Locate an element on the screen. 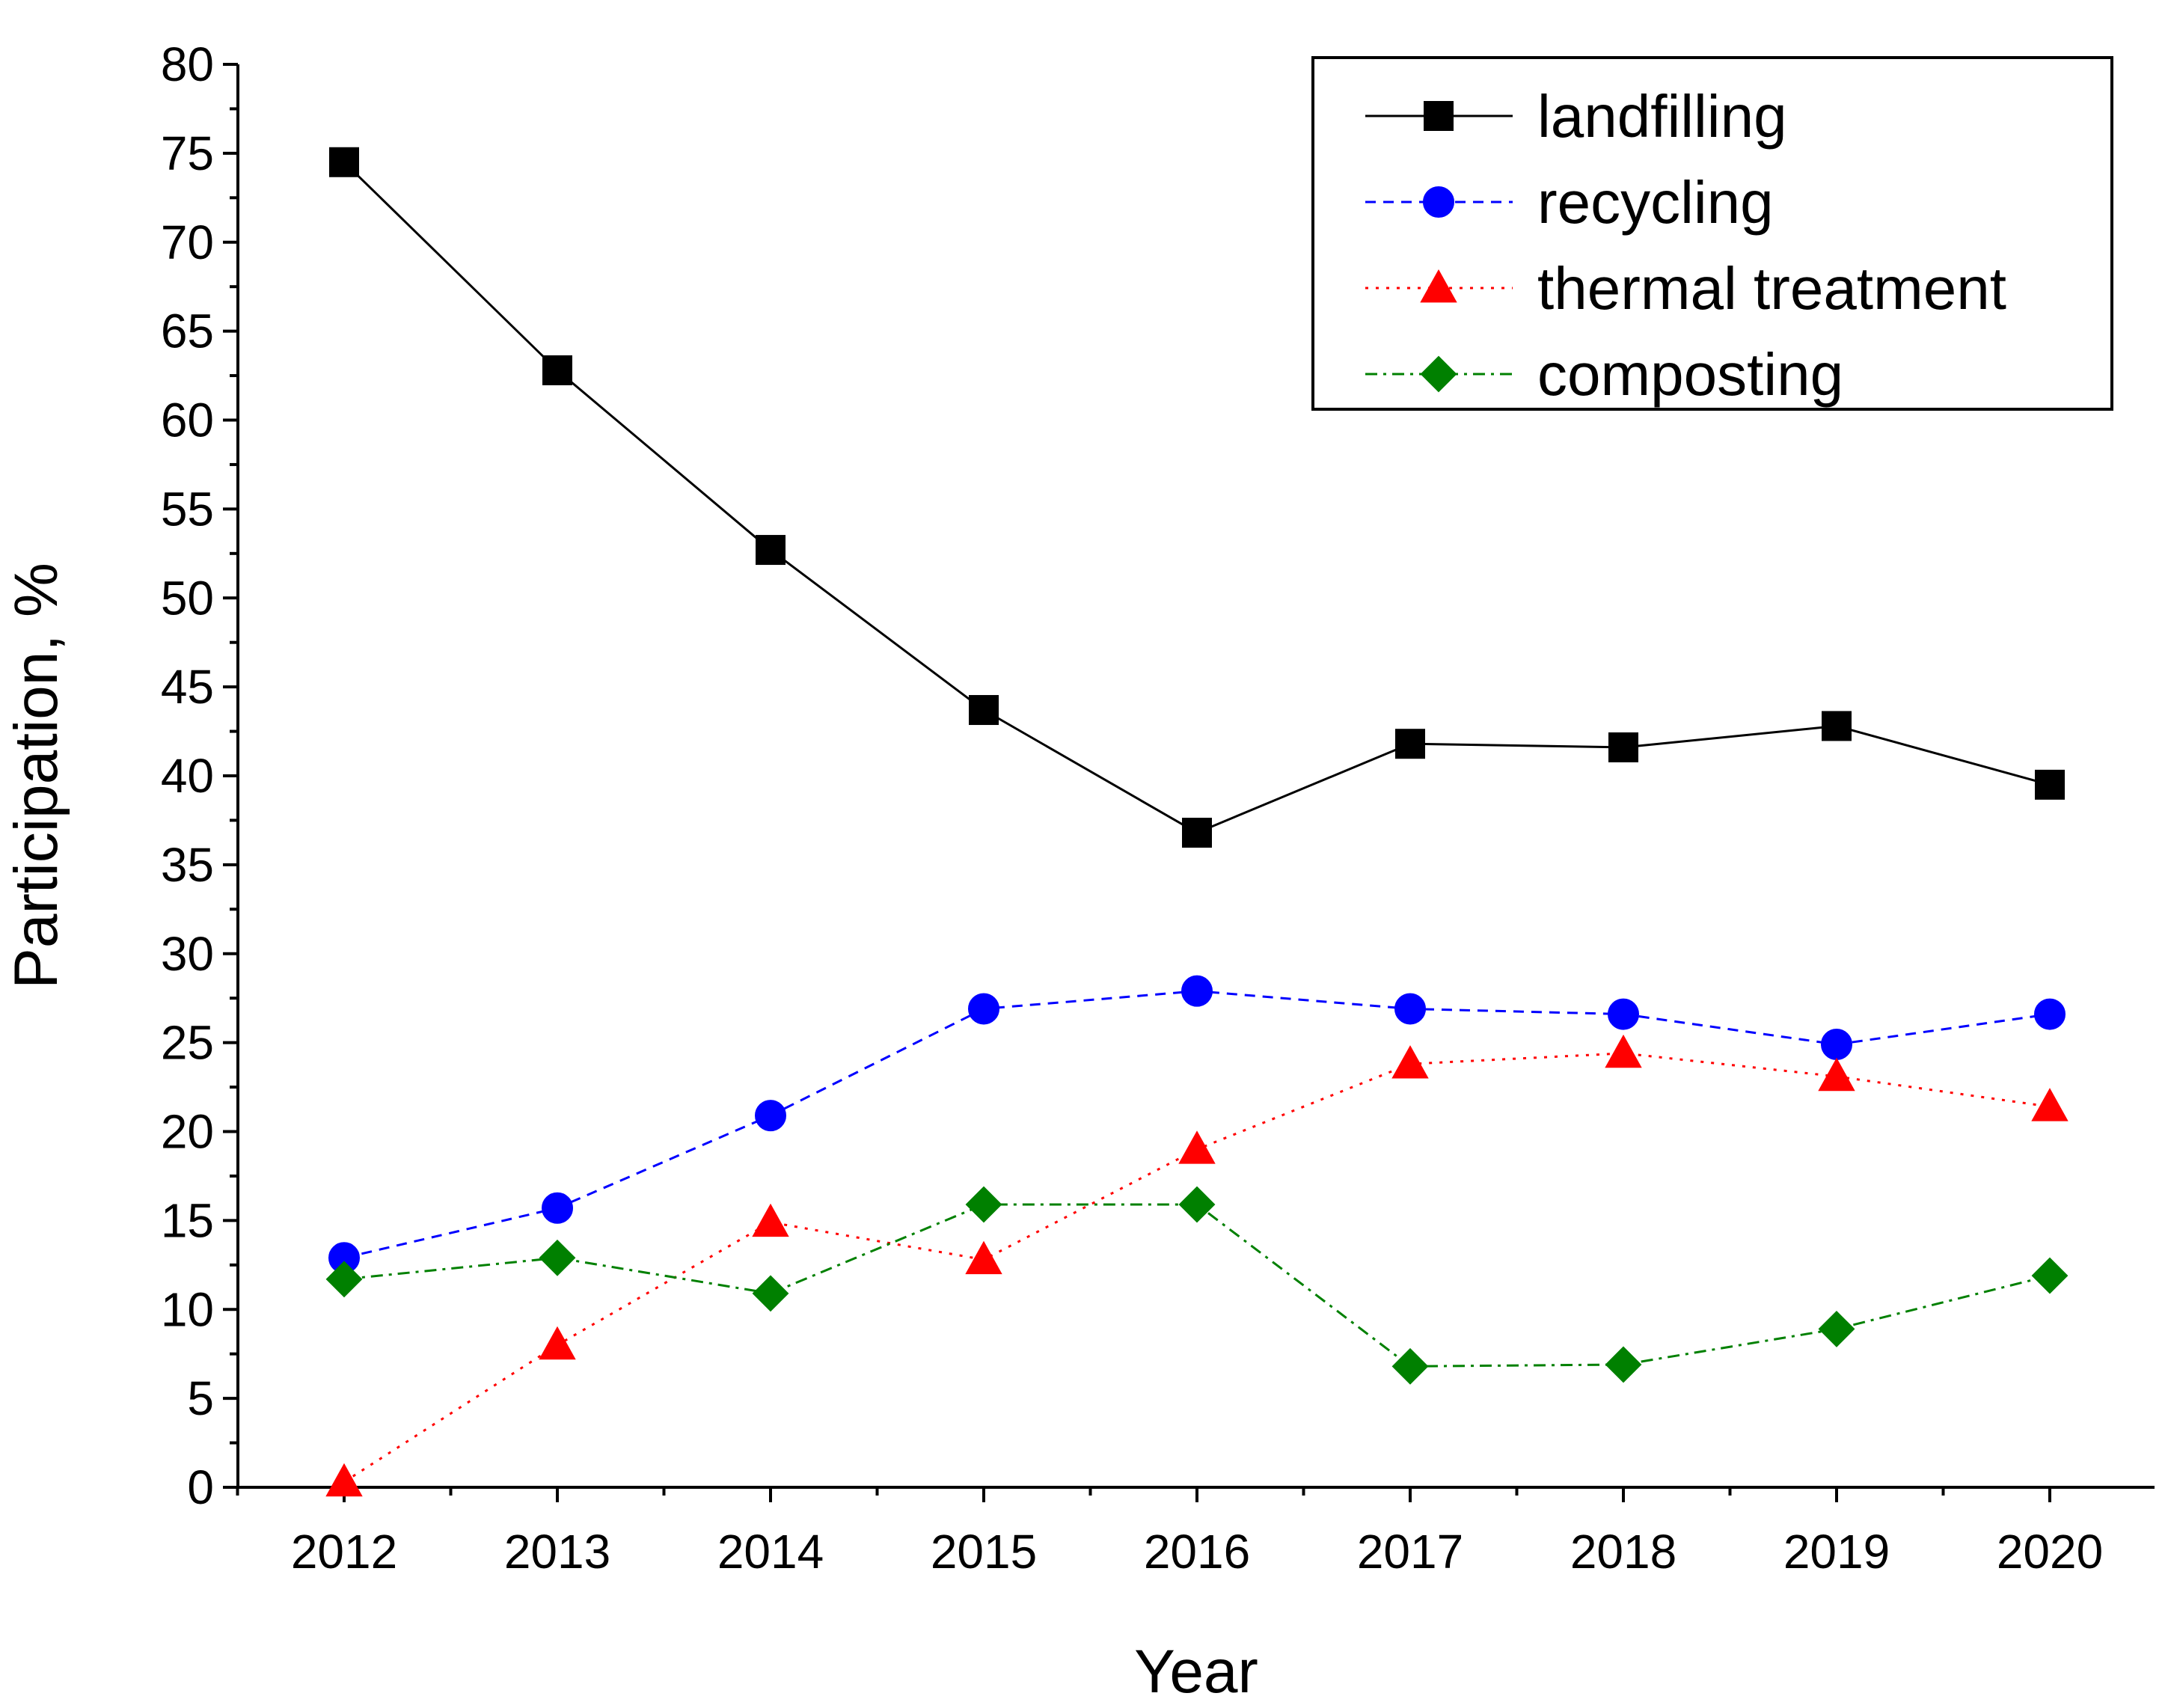 This screenshot has width=2168, height=1708. y-tick-label: 15 is located at coordinates (188, 1220).